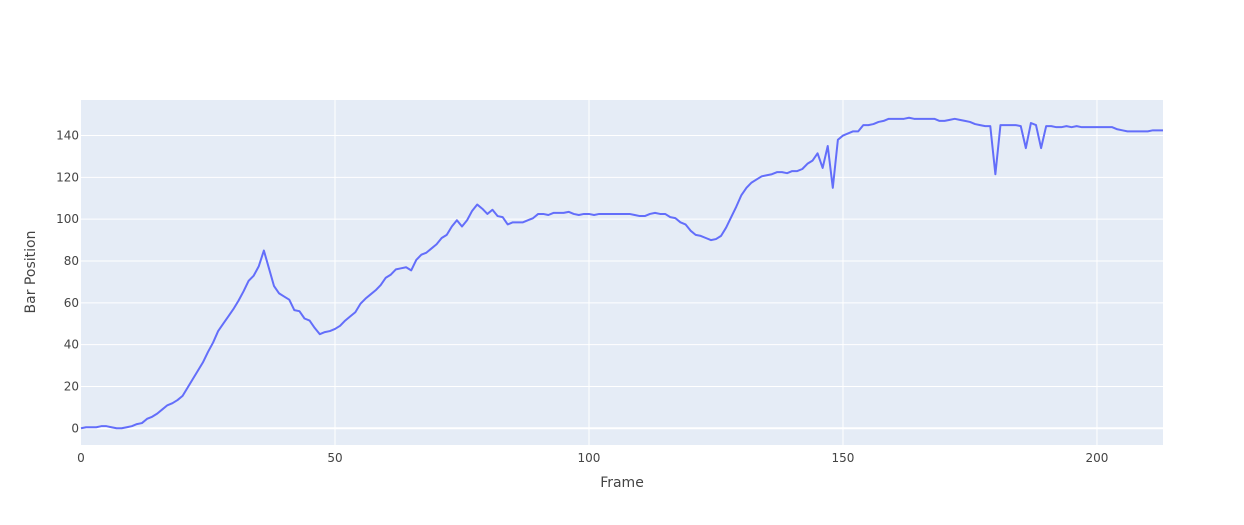 This screenshot has width=1244, height=525. I want to click on x-axis-ticks: 0 50 100 150 200, so click(592, 458).